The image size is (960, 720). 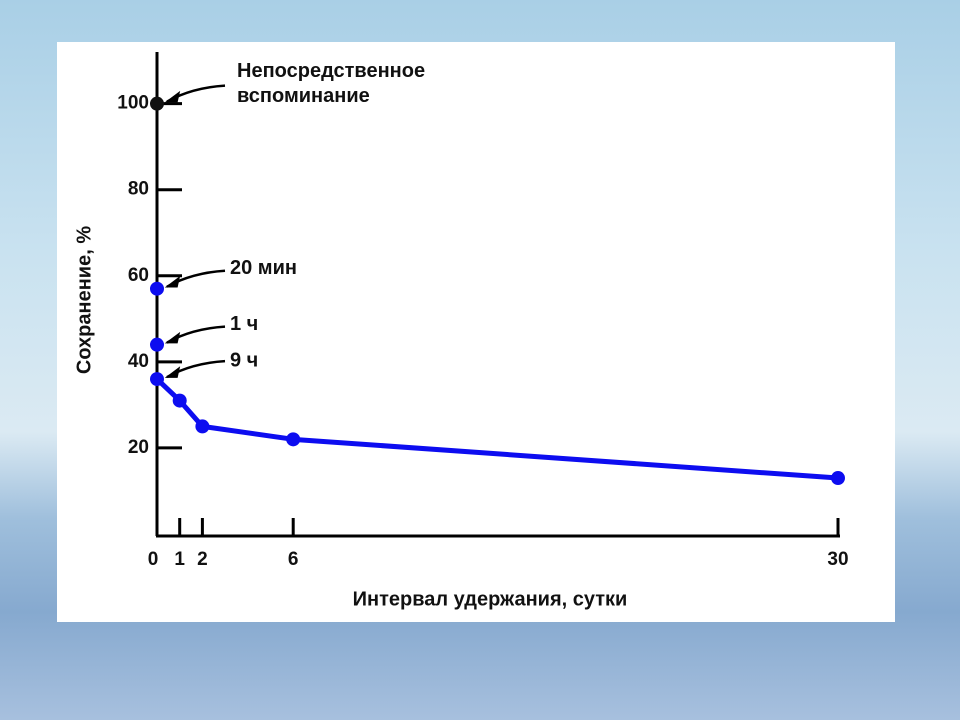 I want to click on annotation-label: 20 мин, so click(x=263, y=268).